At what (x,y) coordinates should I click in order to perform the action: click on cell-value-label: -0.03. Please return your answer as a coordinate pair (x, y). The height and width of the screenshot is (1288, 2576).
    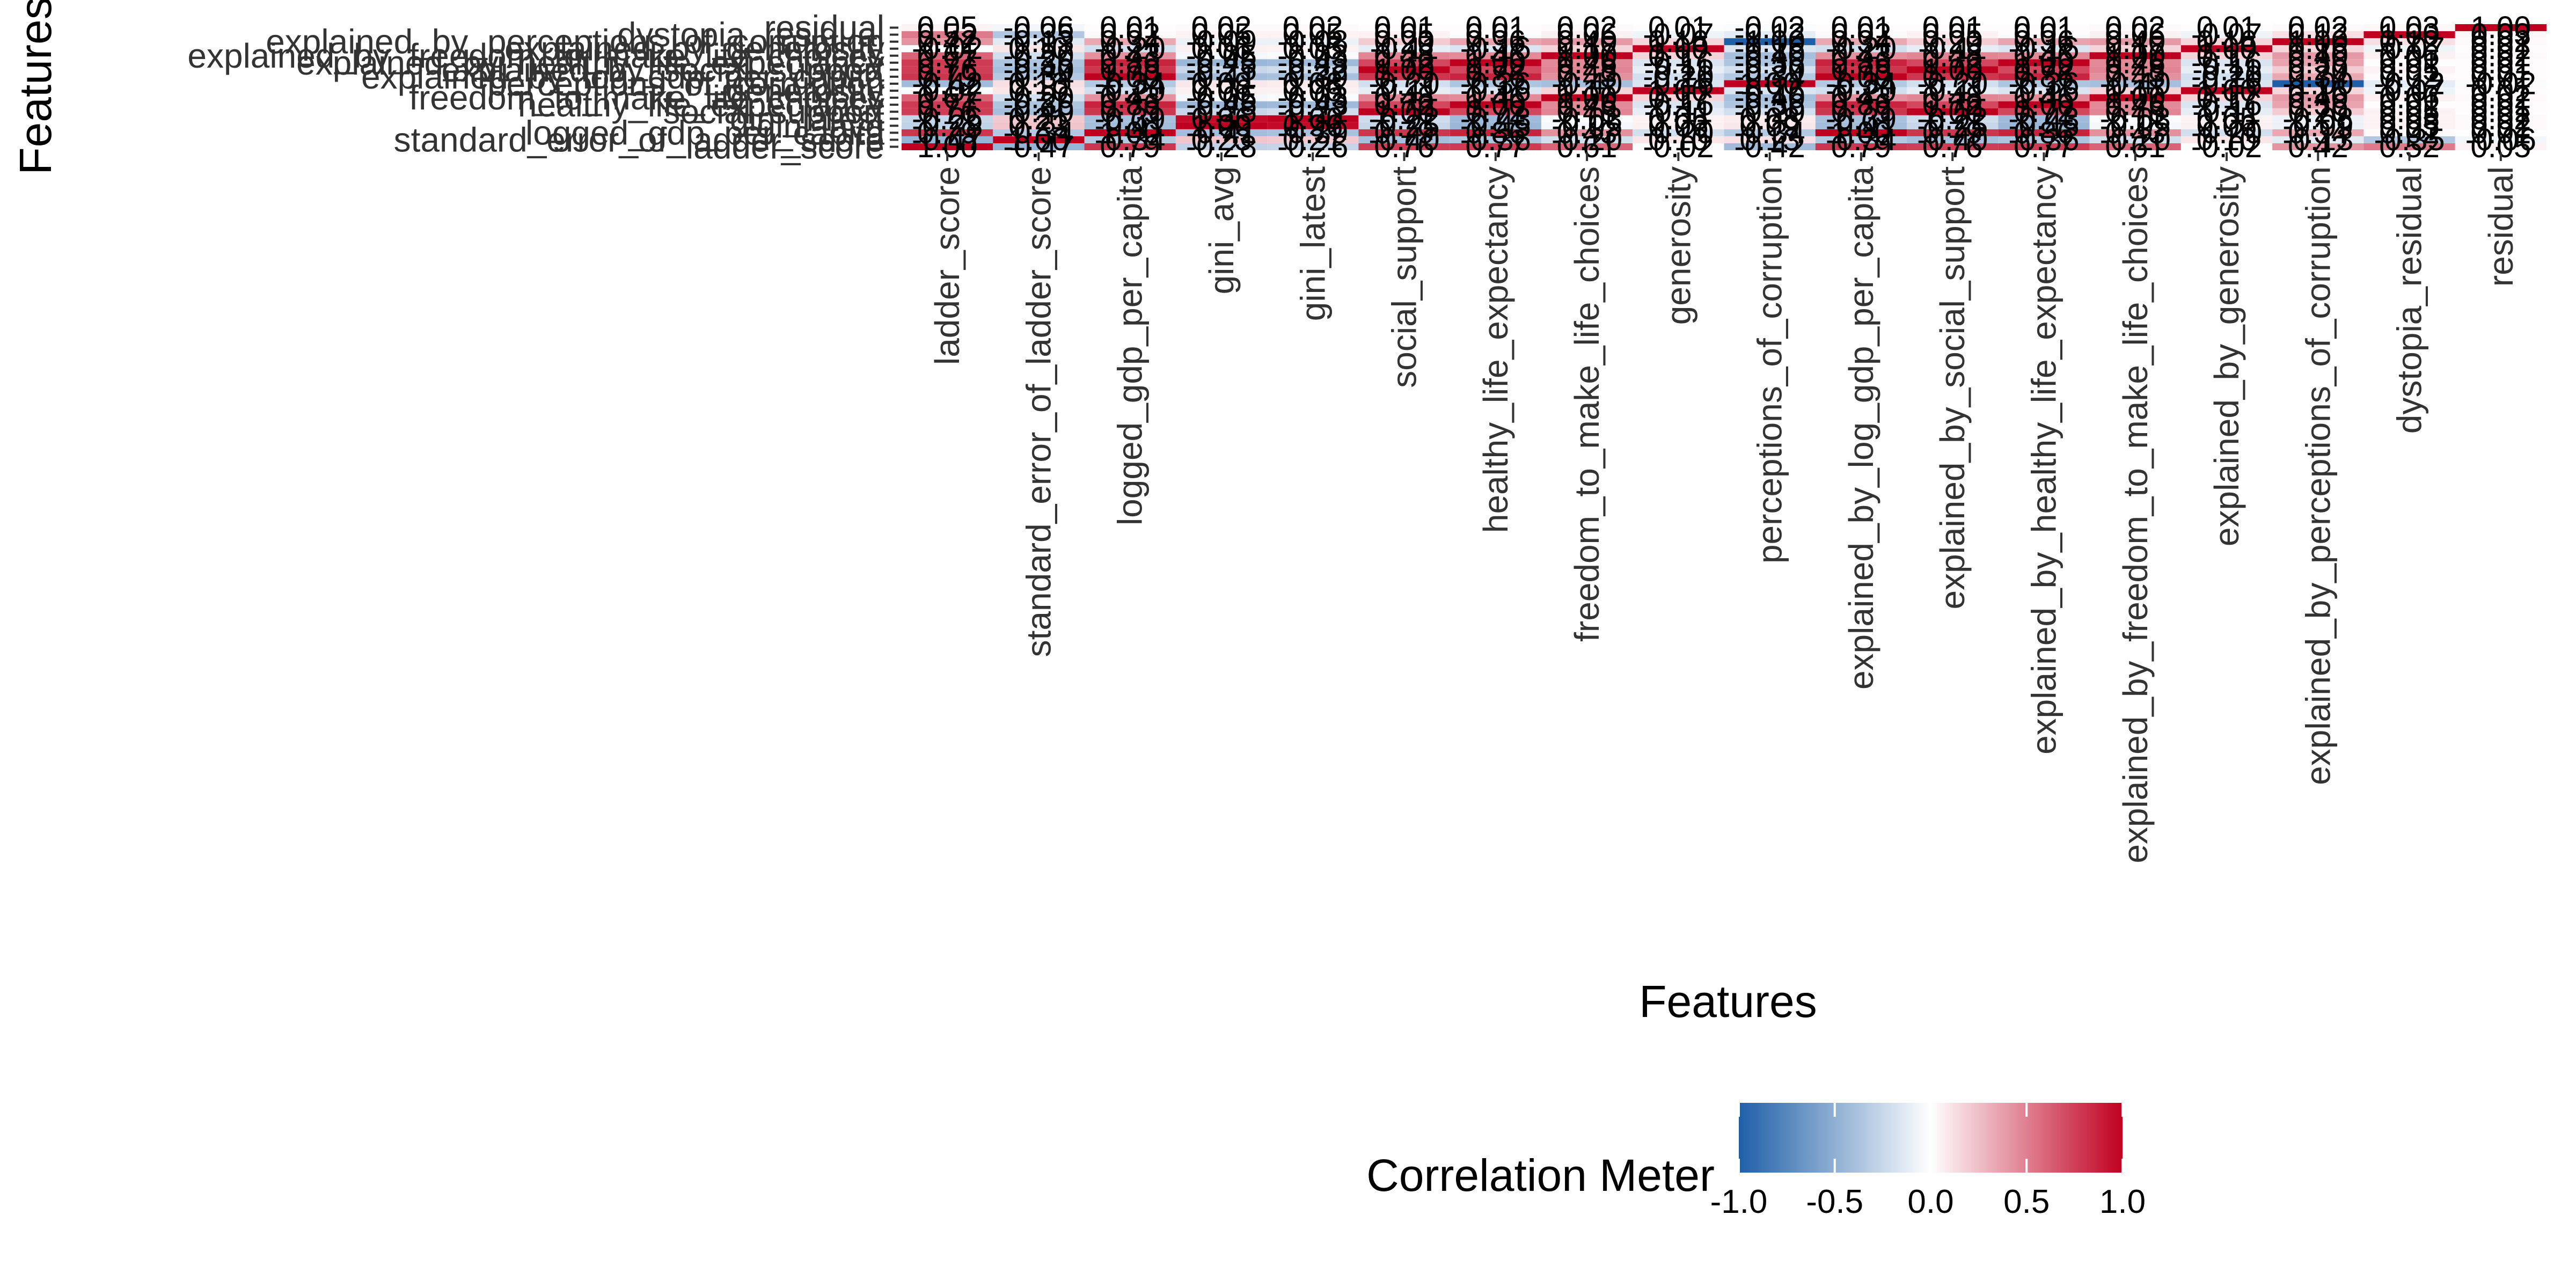
    Looking at the image, I should click on (1312, 97).